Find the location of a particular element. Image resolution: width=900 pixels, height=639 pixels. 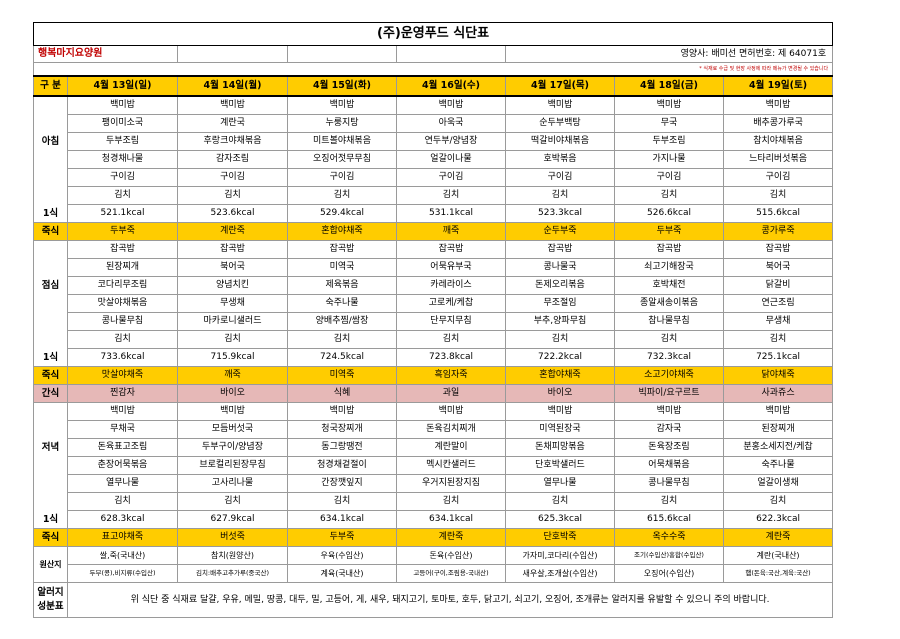

porridge-item: 맛살야채죽 is located at coordinates (122, 375).